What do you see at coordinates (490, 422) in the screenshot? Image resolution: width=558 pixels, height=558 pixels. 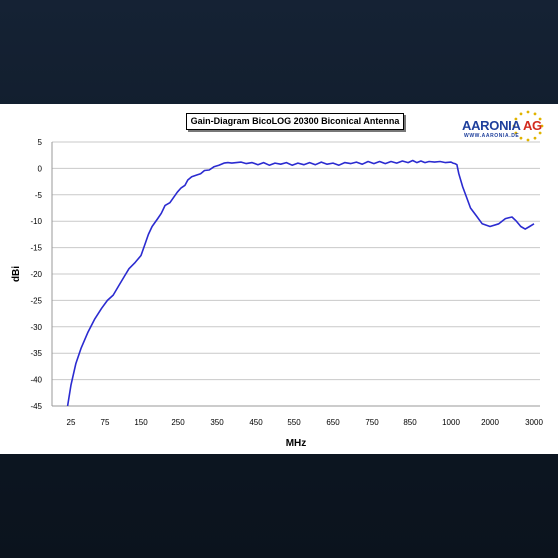 I see `x-tick-label: 2000` at bounding box center [490, 422].